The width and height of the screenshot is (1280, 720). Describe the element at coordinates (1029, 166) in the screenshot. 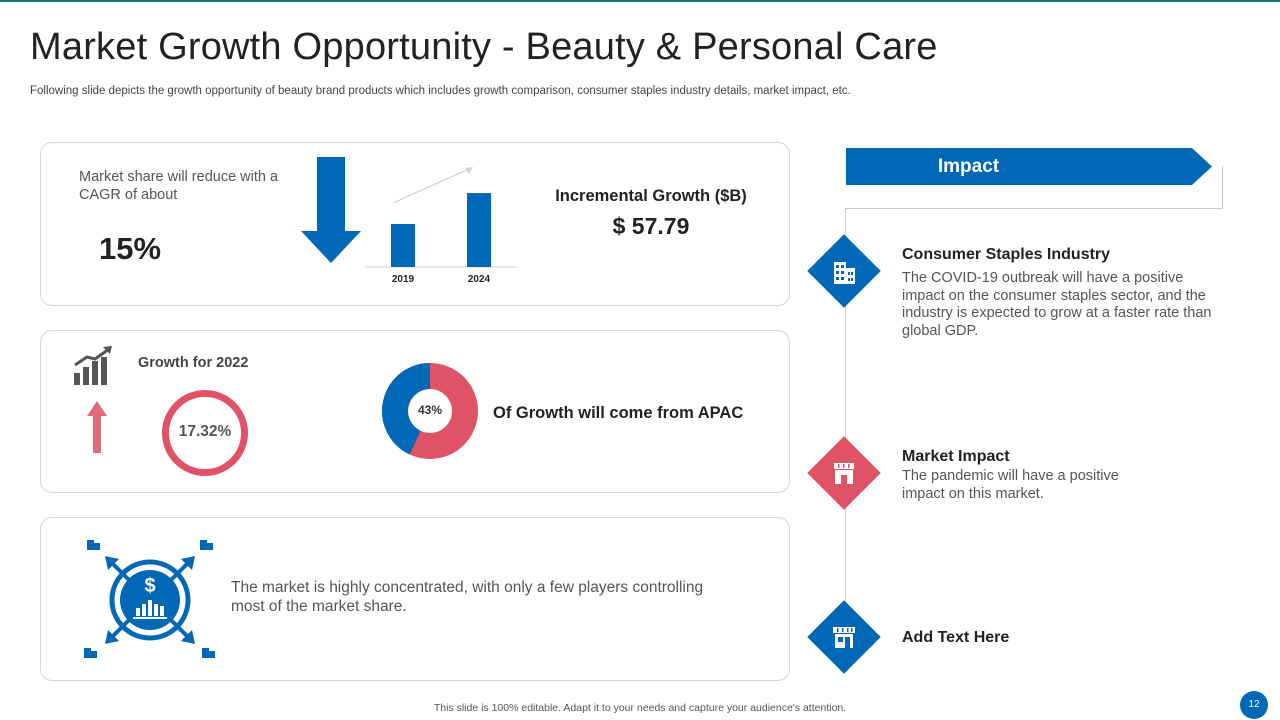

I see `impact-banner` at that location.